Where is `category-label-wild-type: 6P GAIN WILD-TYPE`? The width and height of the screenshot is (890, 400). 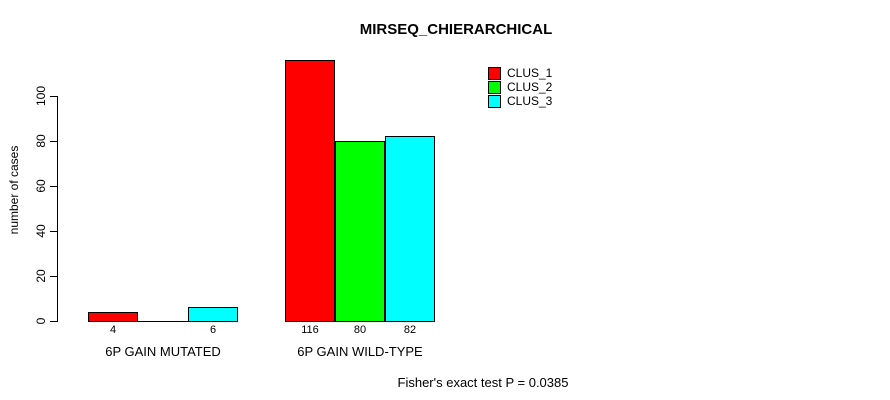
category-label-wild-type: 6P GAIN WILD-TYPE is located at coordinates (360, 351).